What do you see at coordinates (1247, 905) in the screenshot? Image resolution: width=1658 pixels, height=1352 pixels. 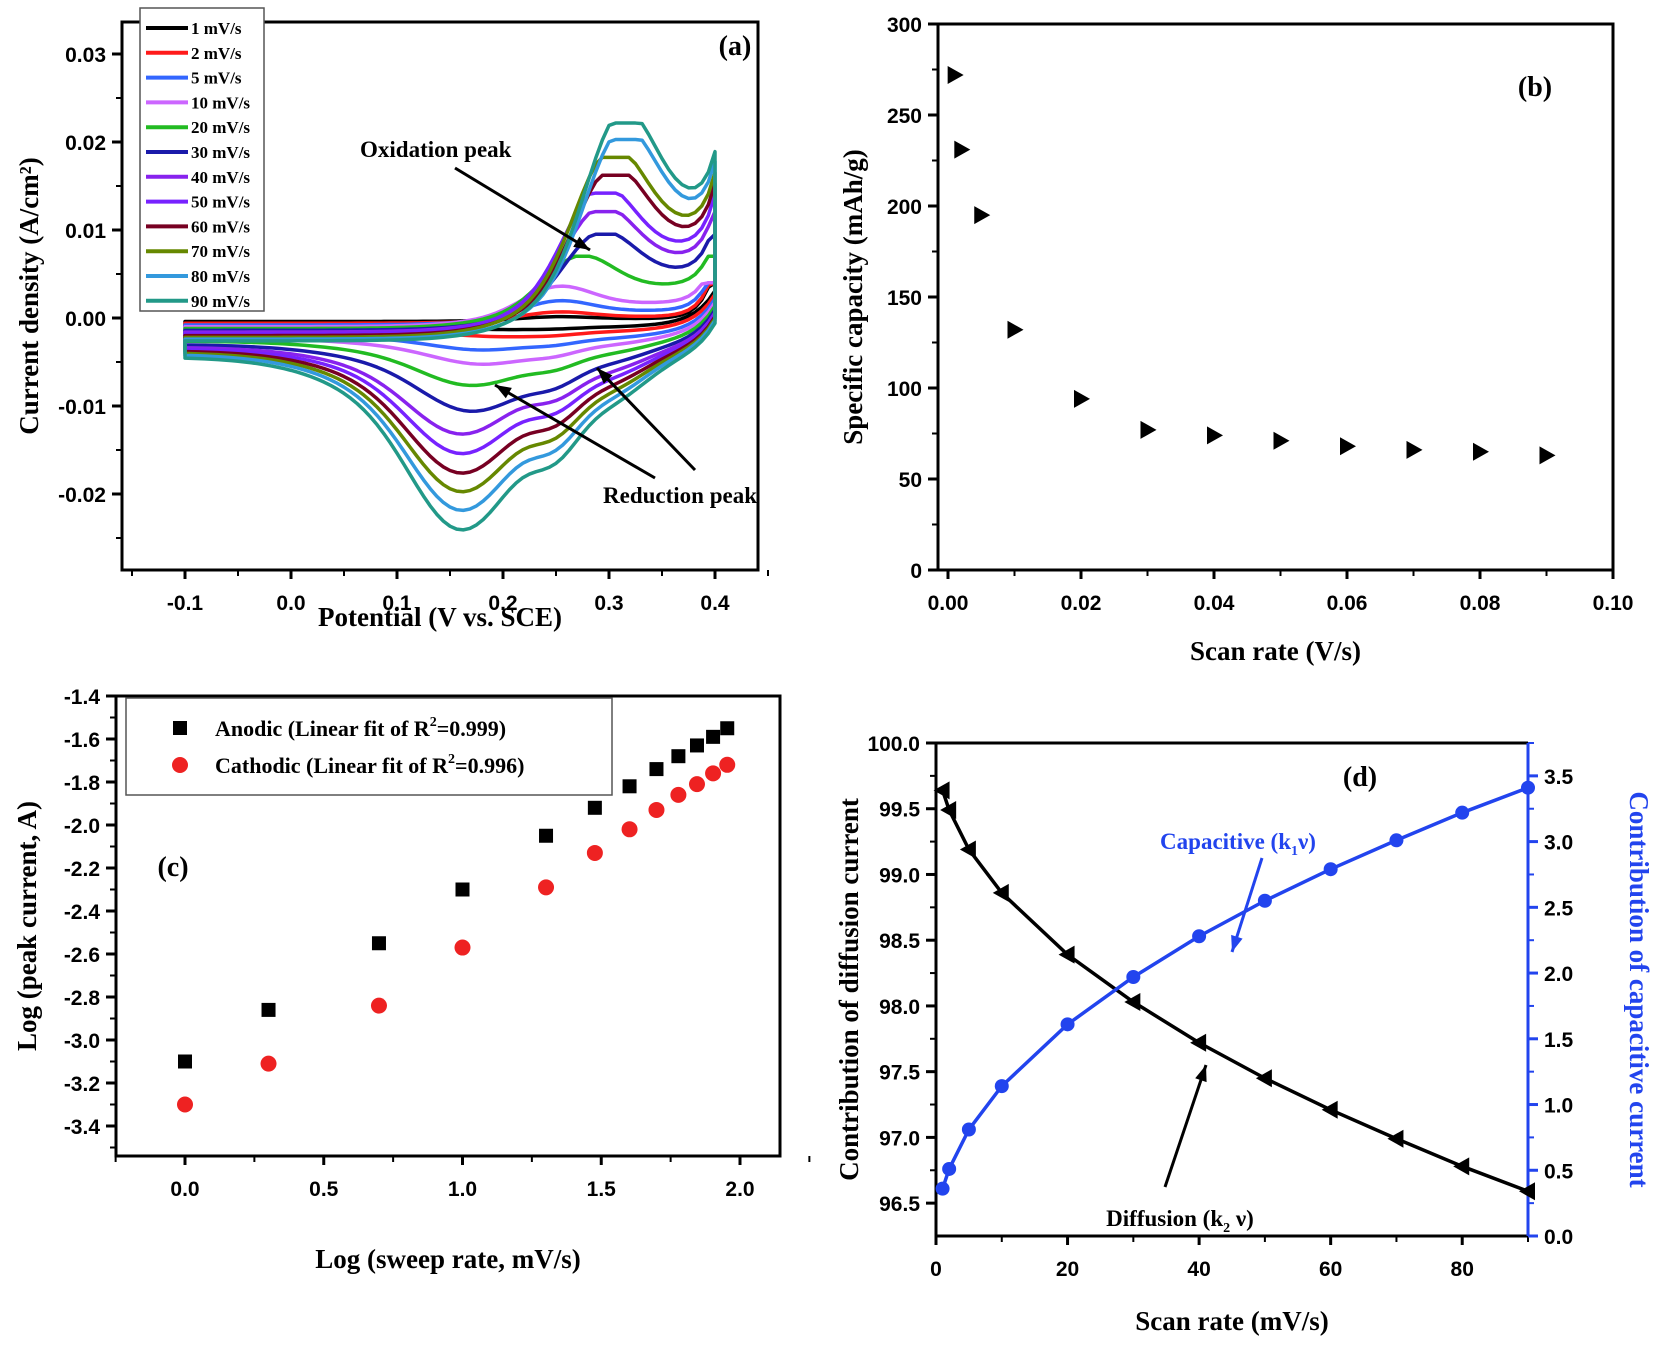 I see `capacitive-arrow` at bounding box center [1247, 905].